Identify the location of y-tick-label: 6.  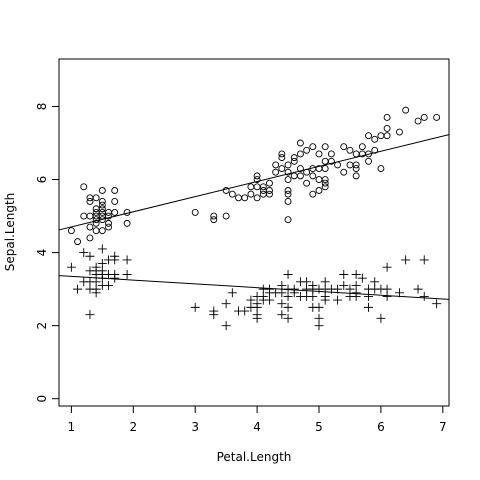
(42, 180).